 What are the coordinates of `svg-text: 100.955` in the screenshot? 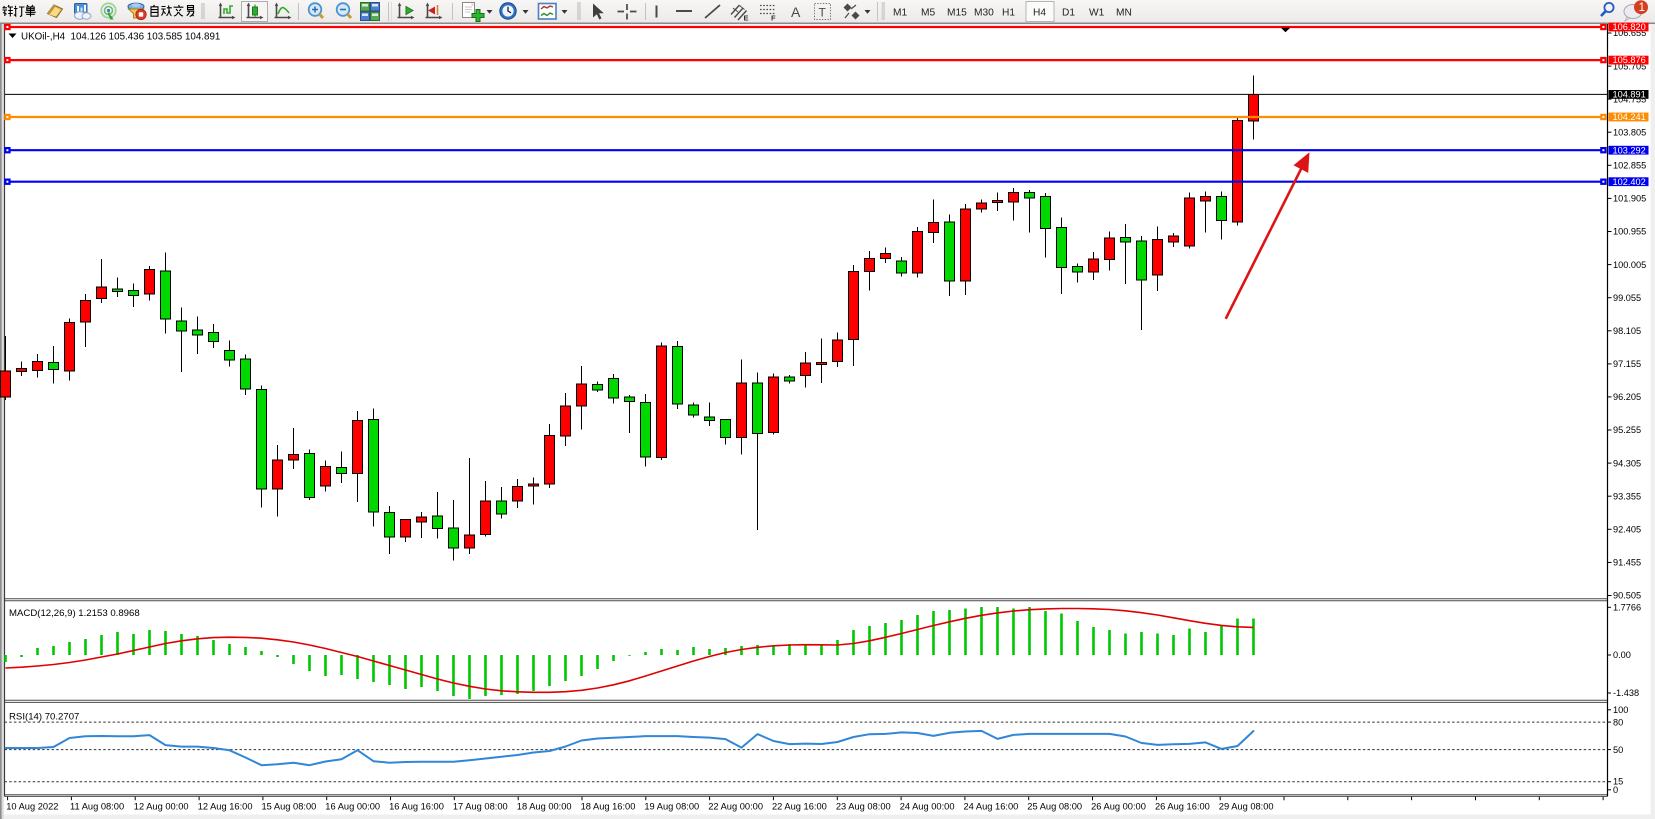 It's located at (1629, 232).